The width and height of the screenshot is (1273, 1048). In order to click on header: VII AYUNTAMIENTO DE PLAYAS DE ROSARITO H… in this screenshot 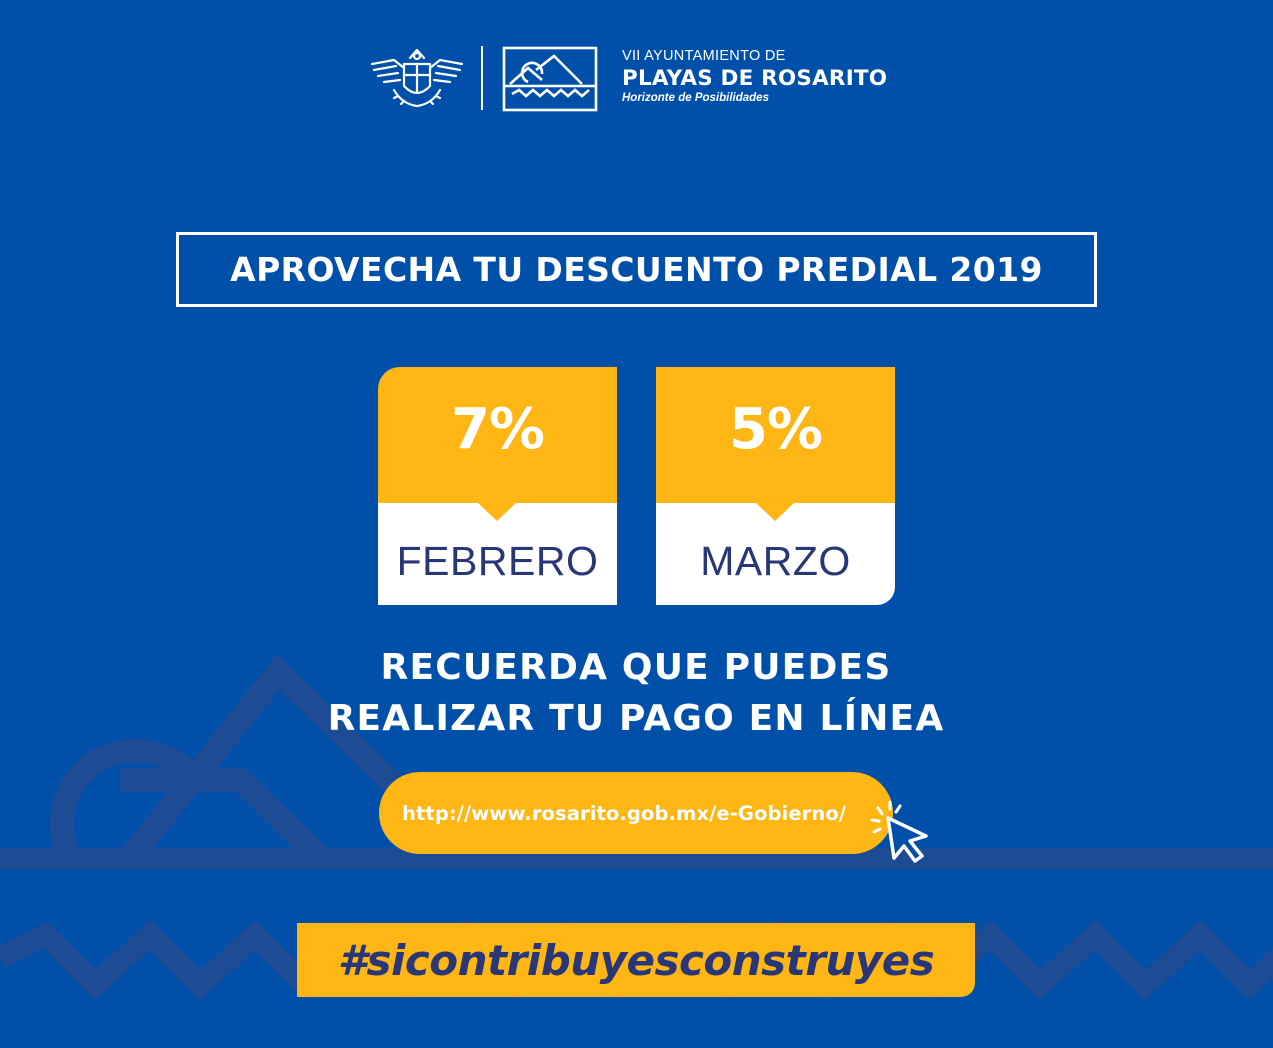, I will do `click(638, 80)`.